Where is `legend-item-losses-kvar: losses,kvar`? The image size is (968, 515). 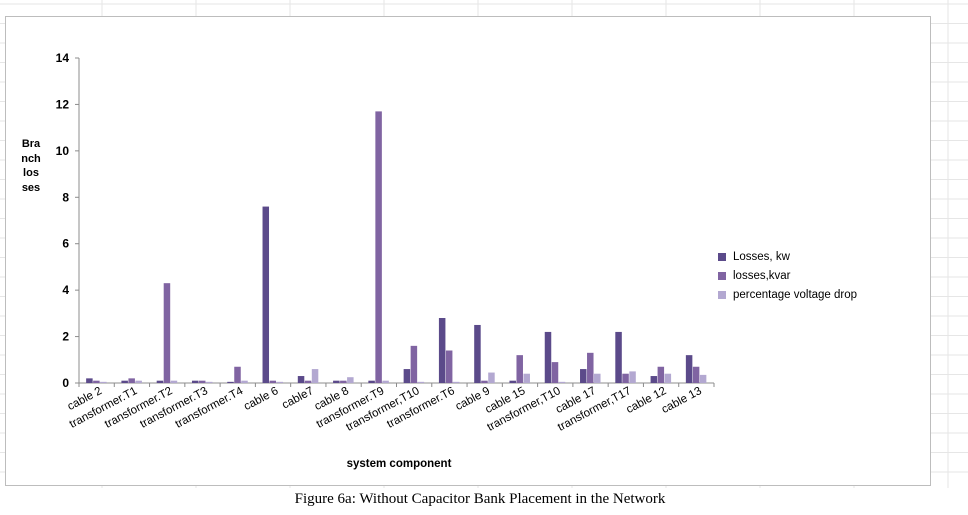
legend-item-losses-kvar: losses,kvar is located at coordinates (787, 275).